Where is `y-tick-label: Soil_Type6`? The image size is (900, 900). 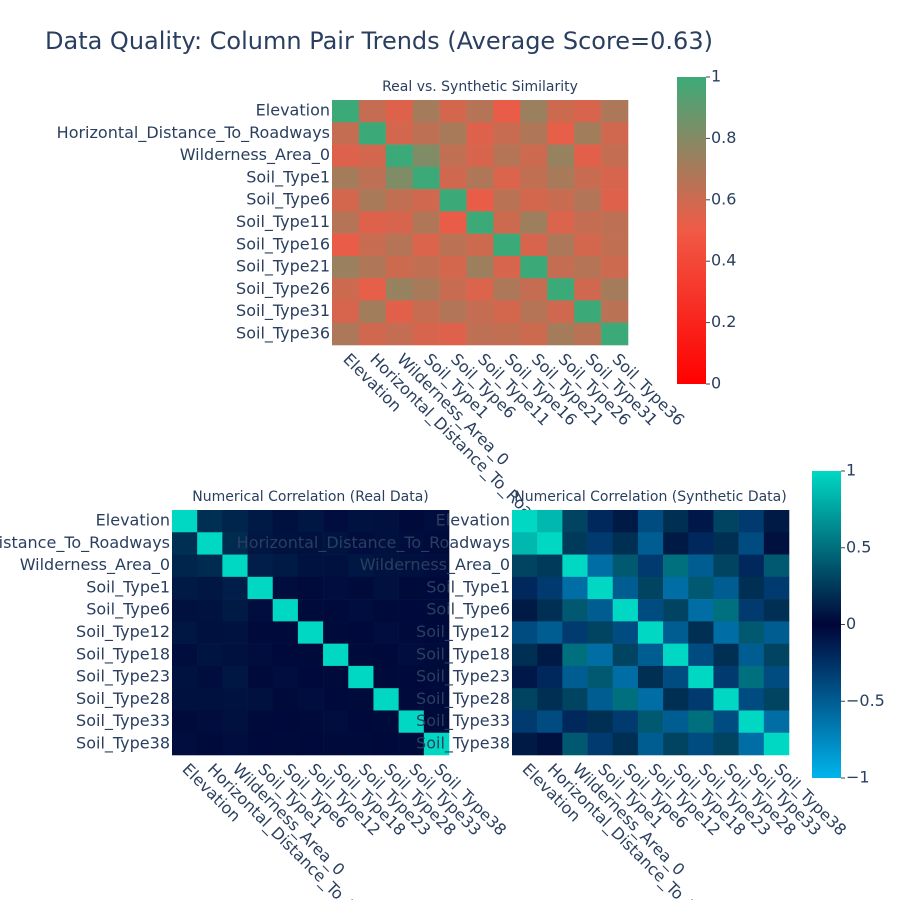 y-tick-label: Soil_Type6 is located at coordinates (468, 610).